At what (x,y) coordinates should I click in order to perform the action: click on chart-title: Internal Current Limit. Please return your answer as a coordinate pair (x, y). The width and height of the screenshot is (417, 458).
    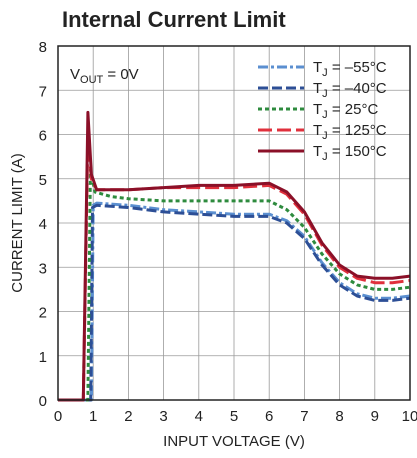
    Looking at the image, I should click on (174, 19).